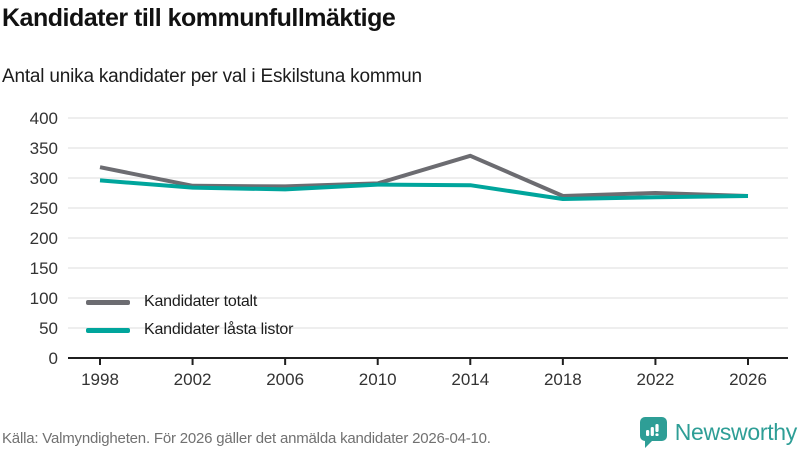  Describe the element at coordinates (736, 432) in the screenshot. I see `newsworthy-wordmark: Newsworthy` at that location.